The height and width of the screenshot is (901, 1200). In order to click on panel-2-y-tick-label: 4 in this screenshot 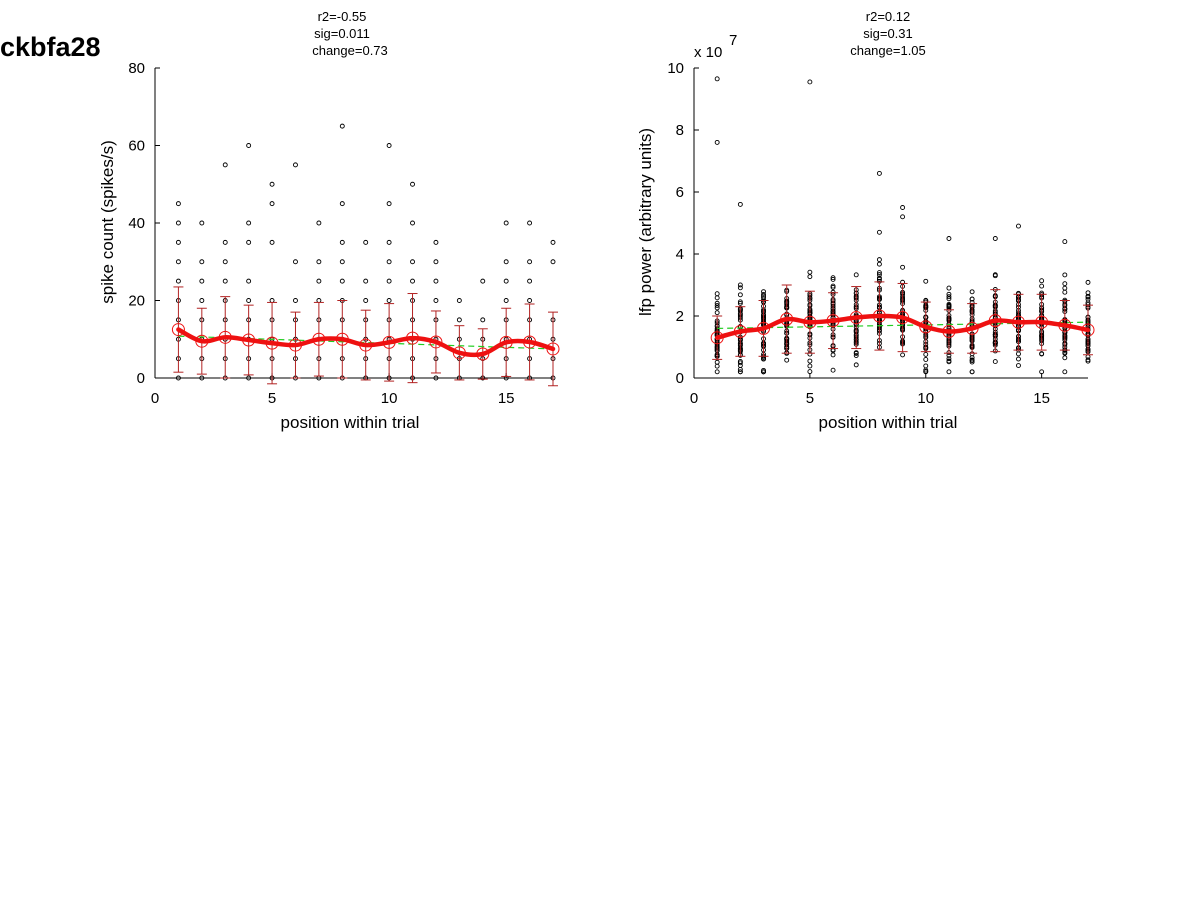, I will do `click(680, 254)`.